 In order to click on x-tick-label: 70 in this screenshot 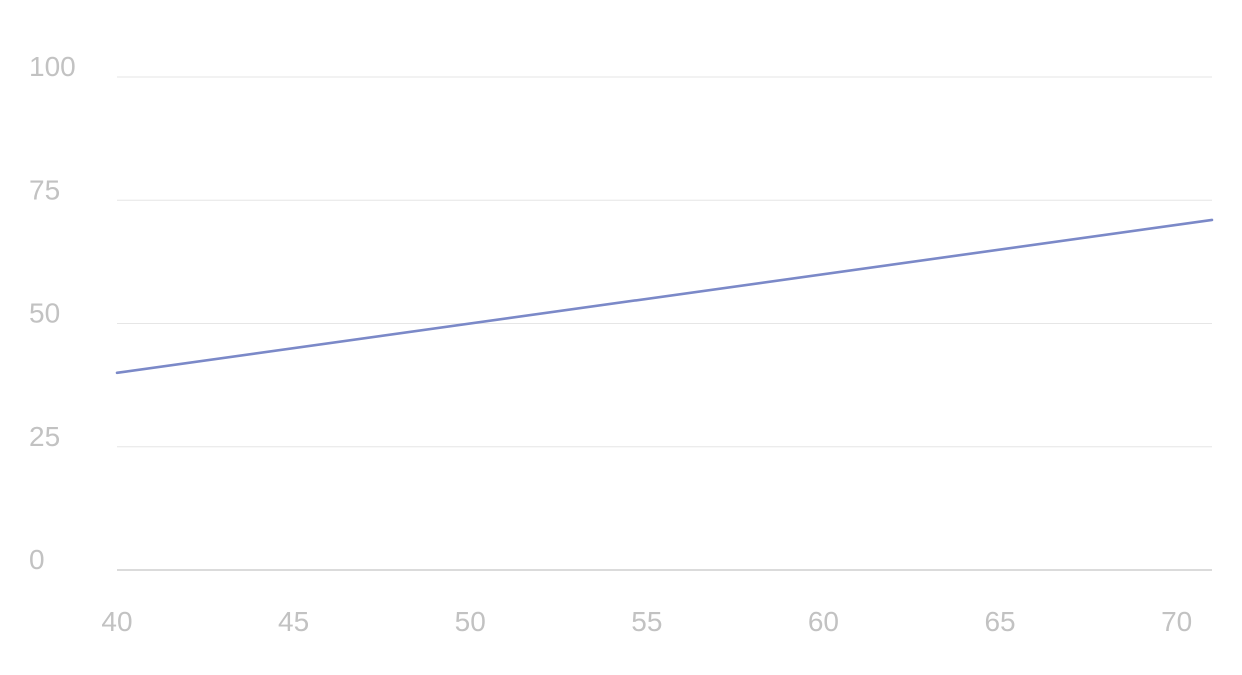, I will do `click(1176, 621)`.